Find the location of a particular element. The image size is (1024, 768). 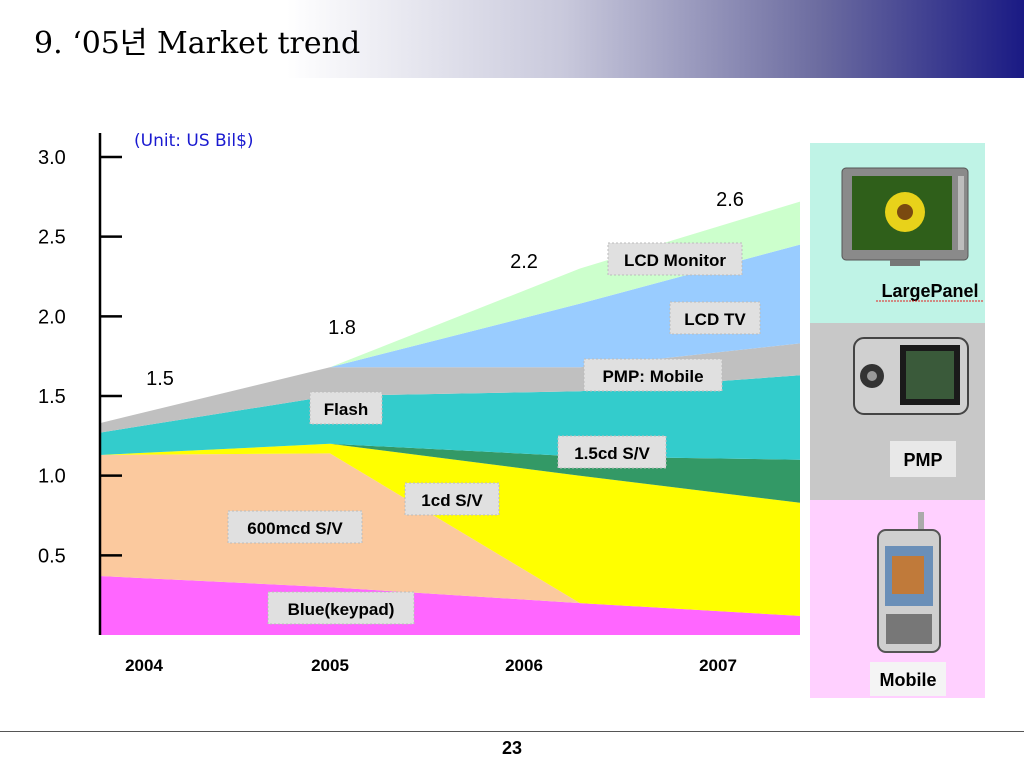

segment-label-lcd-monitor: LCD Monitor is located at coordinates (675, 259).